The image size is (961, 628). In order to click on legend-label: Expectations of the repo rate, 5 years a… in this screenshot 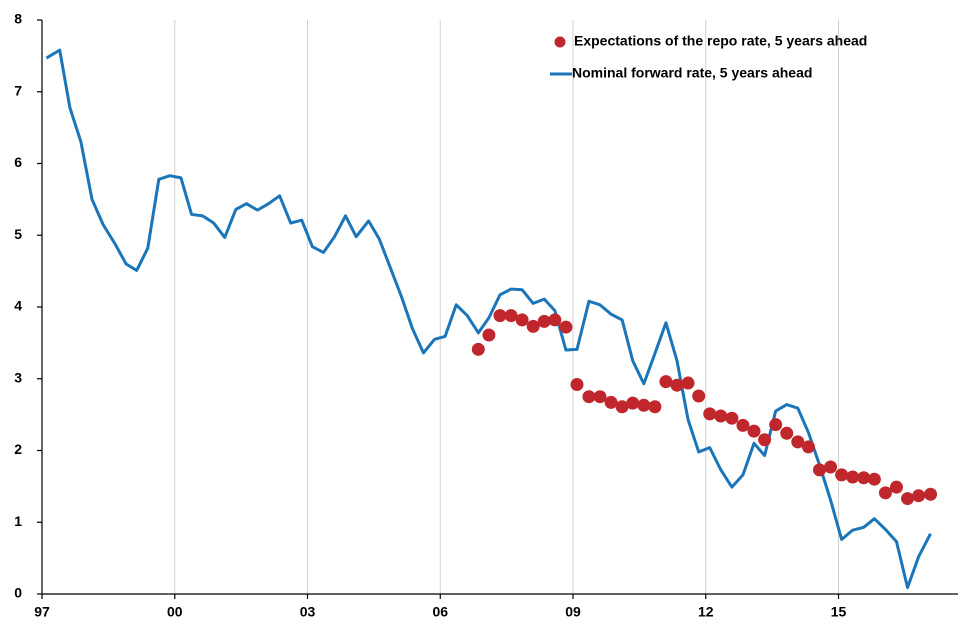, I will do `click(720, 41)`.